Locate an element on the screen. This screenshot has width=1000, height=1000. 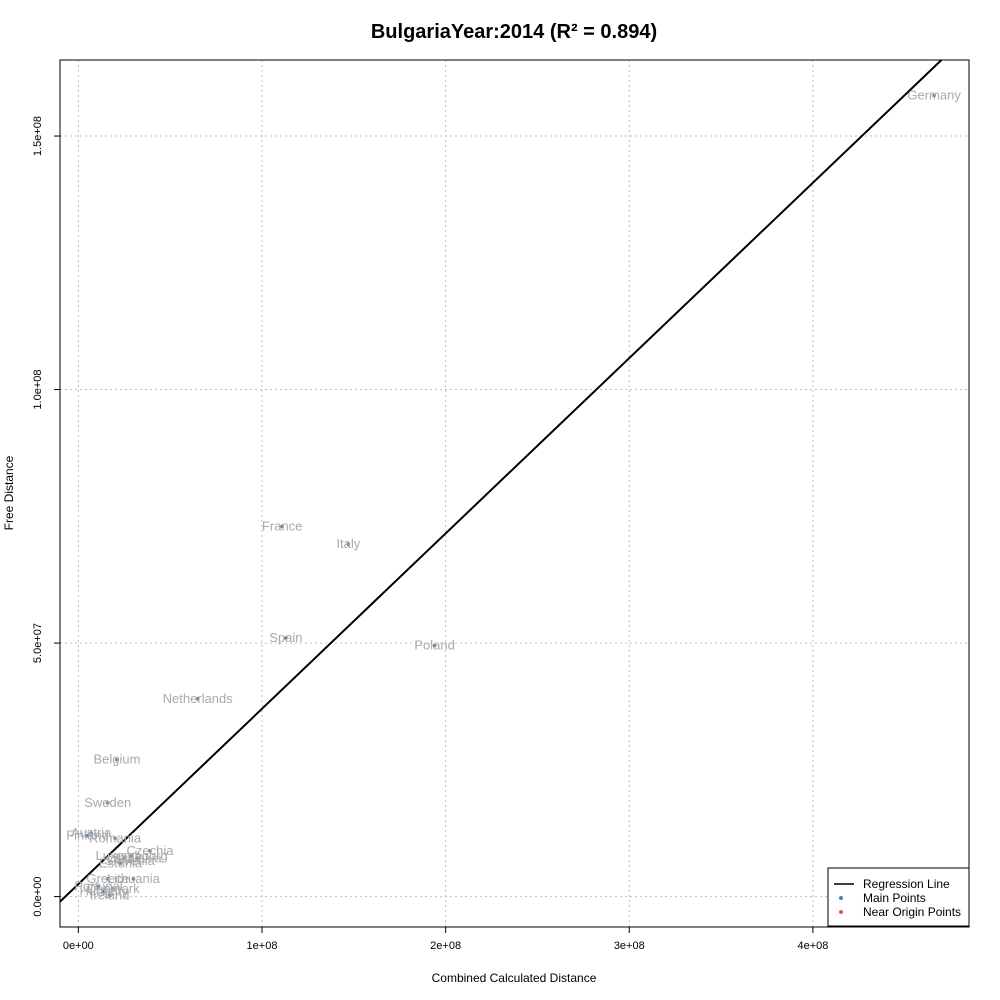
point-label: Netherlands is located at coordinates (198, 698).